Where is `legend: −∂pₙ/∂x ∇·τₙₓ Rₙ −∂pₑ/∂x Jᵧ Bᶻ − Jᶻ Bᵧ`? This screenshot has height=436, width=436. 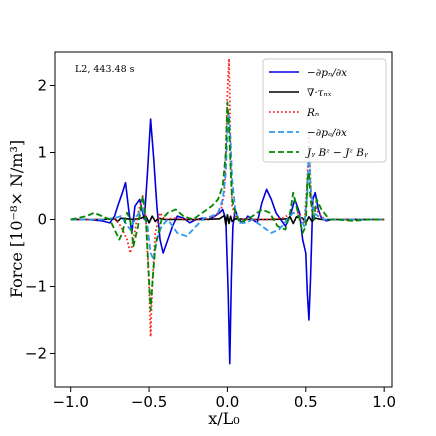 legend: −∂pₙ/∂x ∇·τₙₓ Rₙ −∂pₑ/∂x Jᵧ Bᶻ − Jᶻ Bᵧ is located at coordinates (324, 110).